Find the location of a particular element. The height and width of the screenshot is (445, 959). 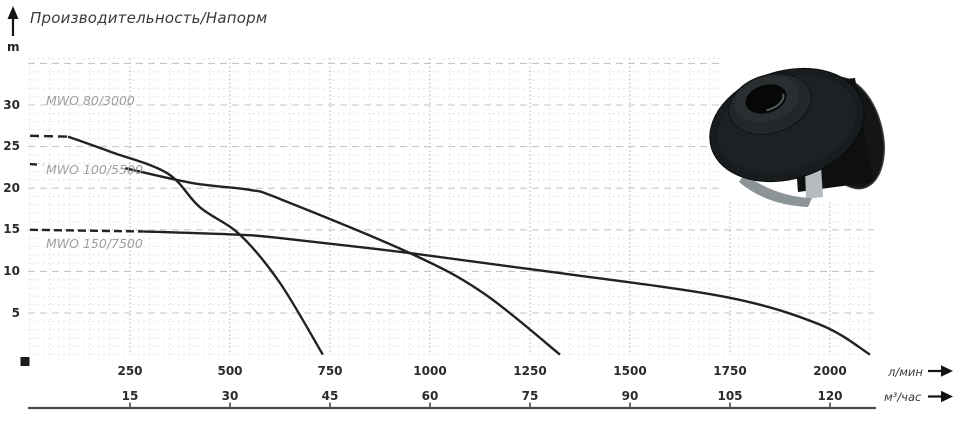

x-tick-lmin-1750: 1750 is located at coordinates (730, 371).